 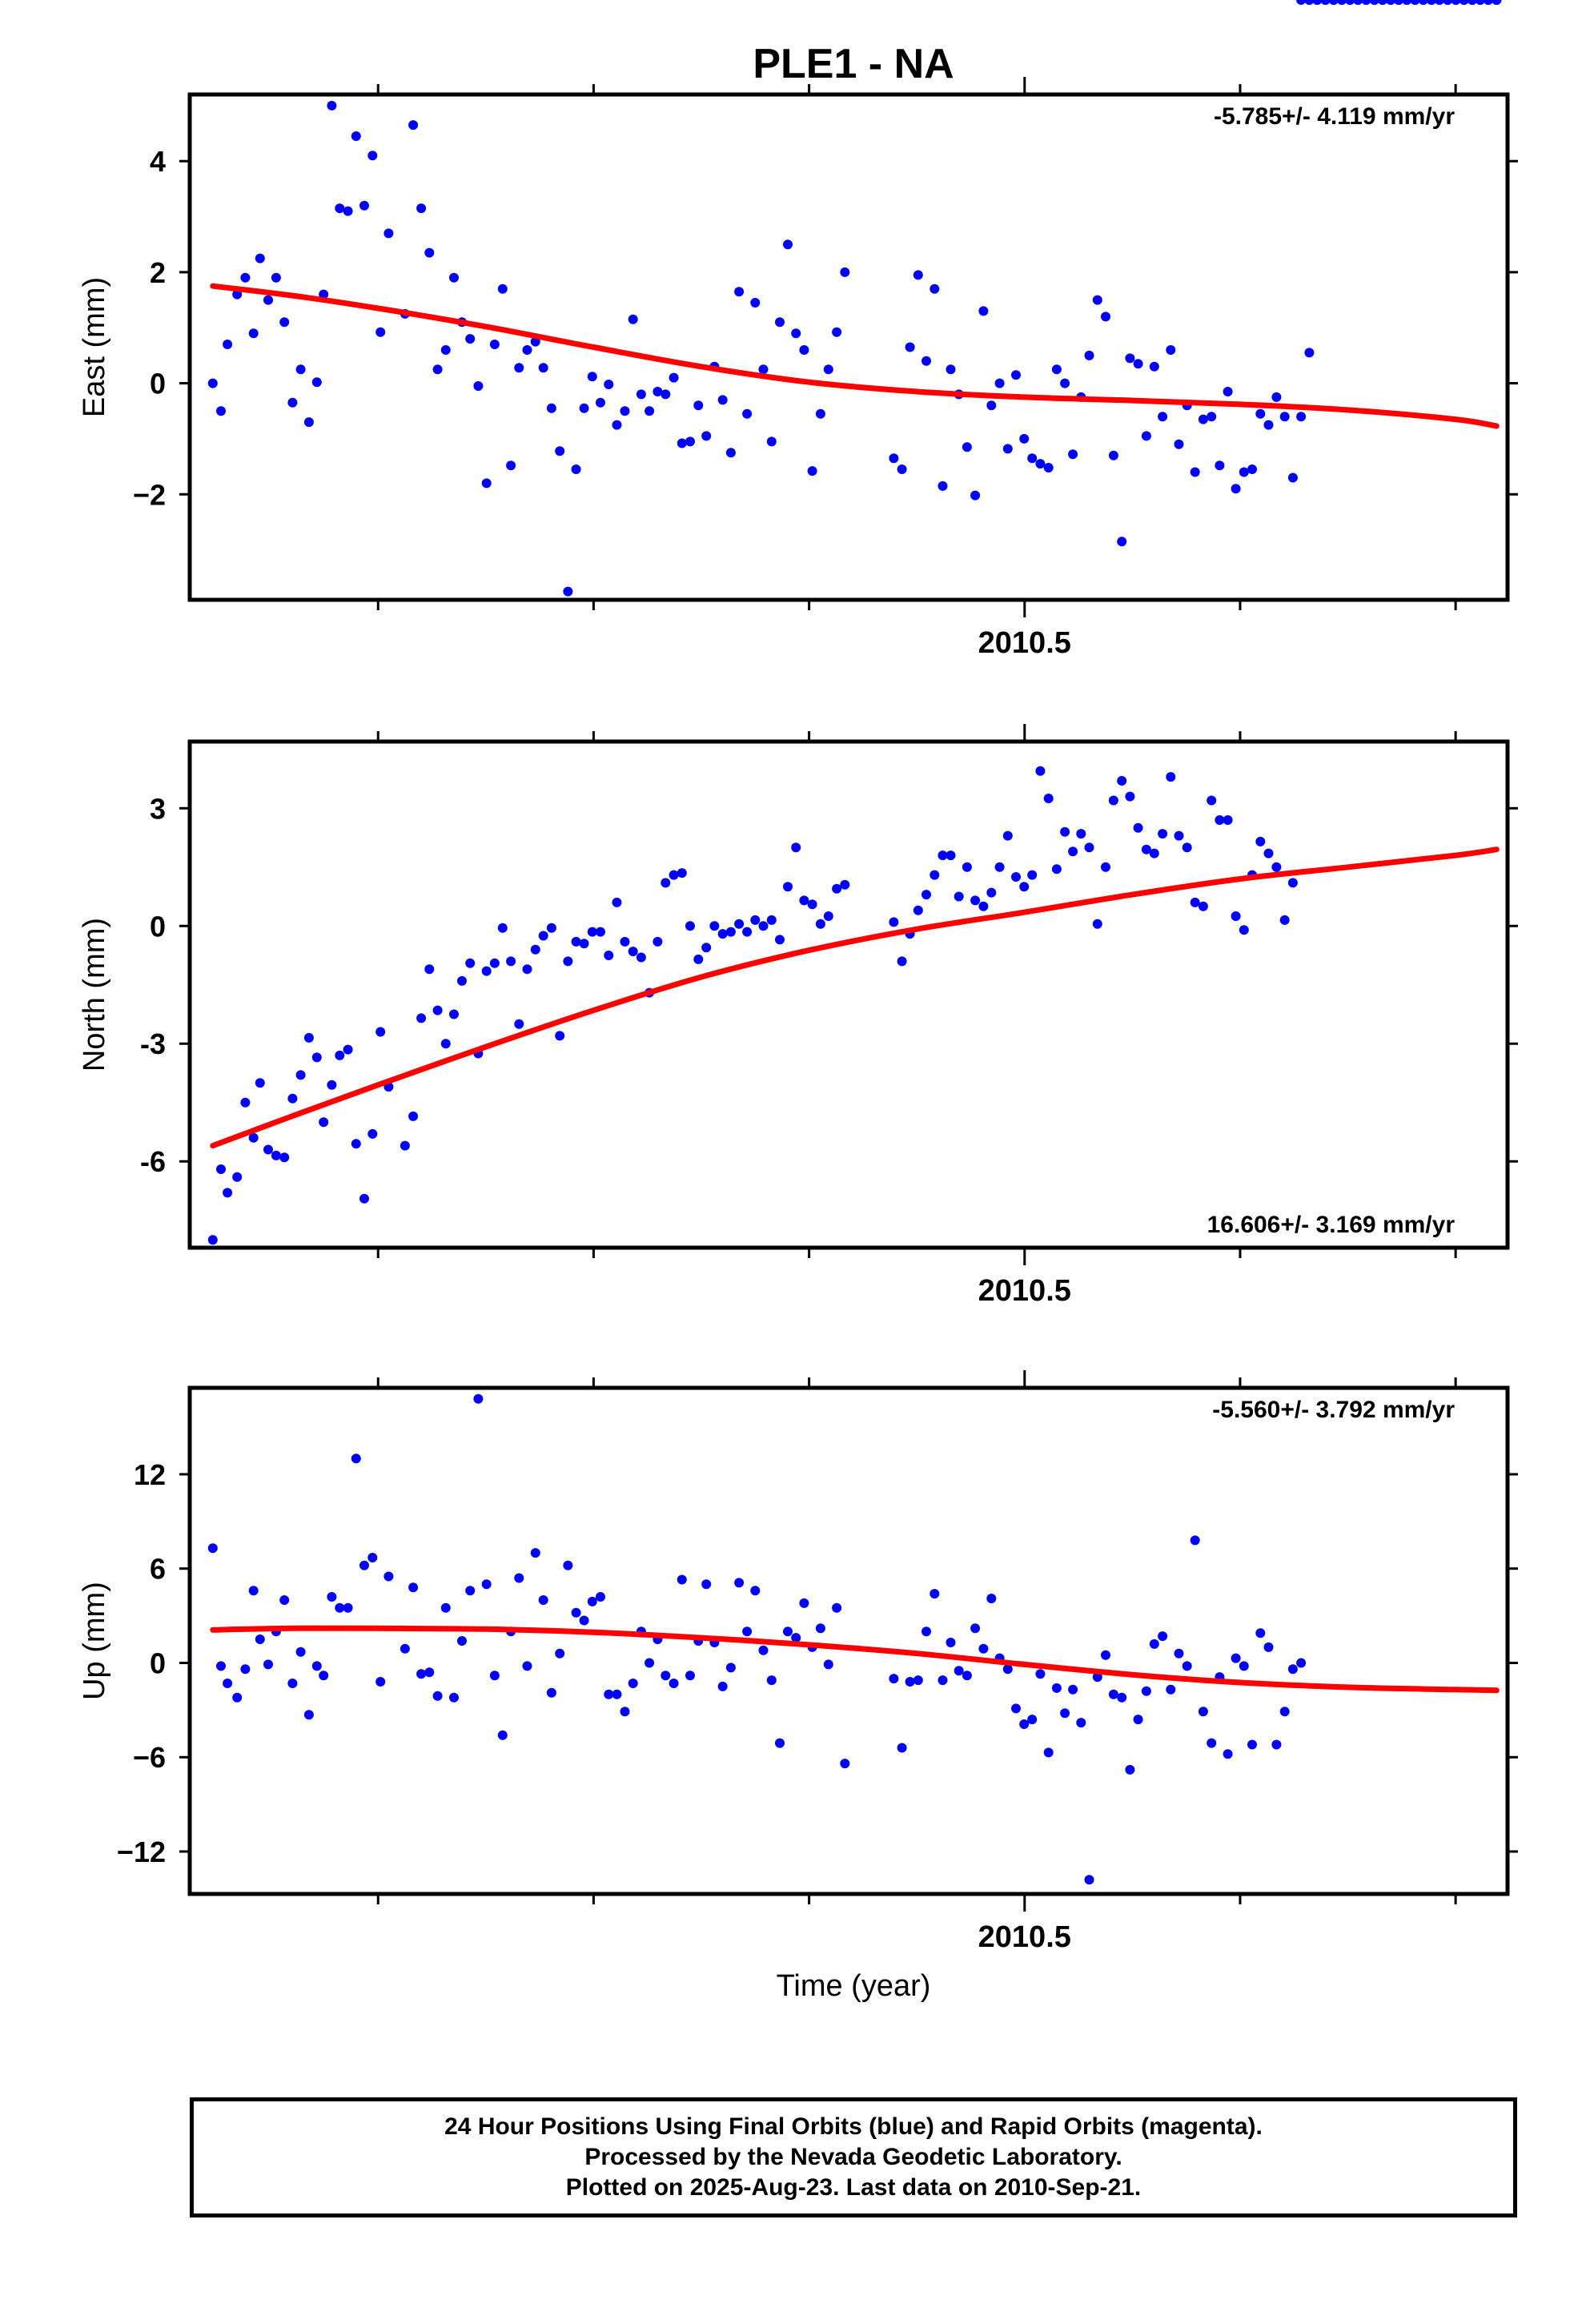 What do you see at coordinates (855, 1659) in the screenshot?
I see `fit-line` at bounding box center [855, 1659].